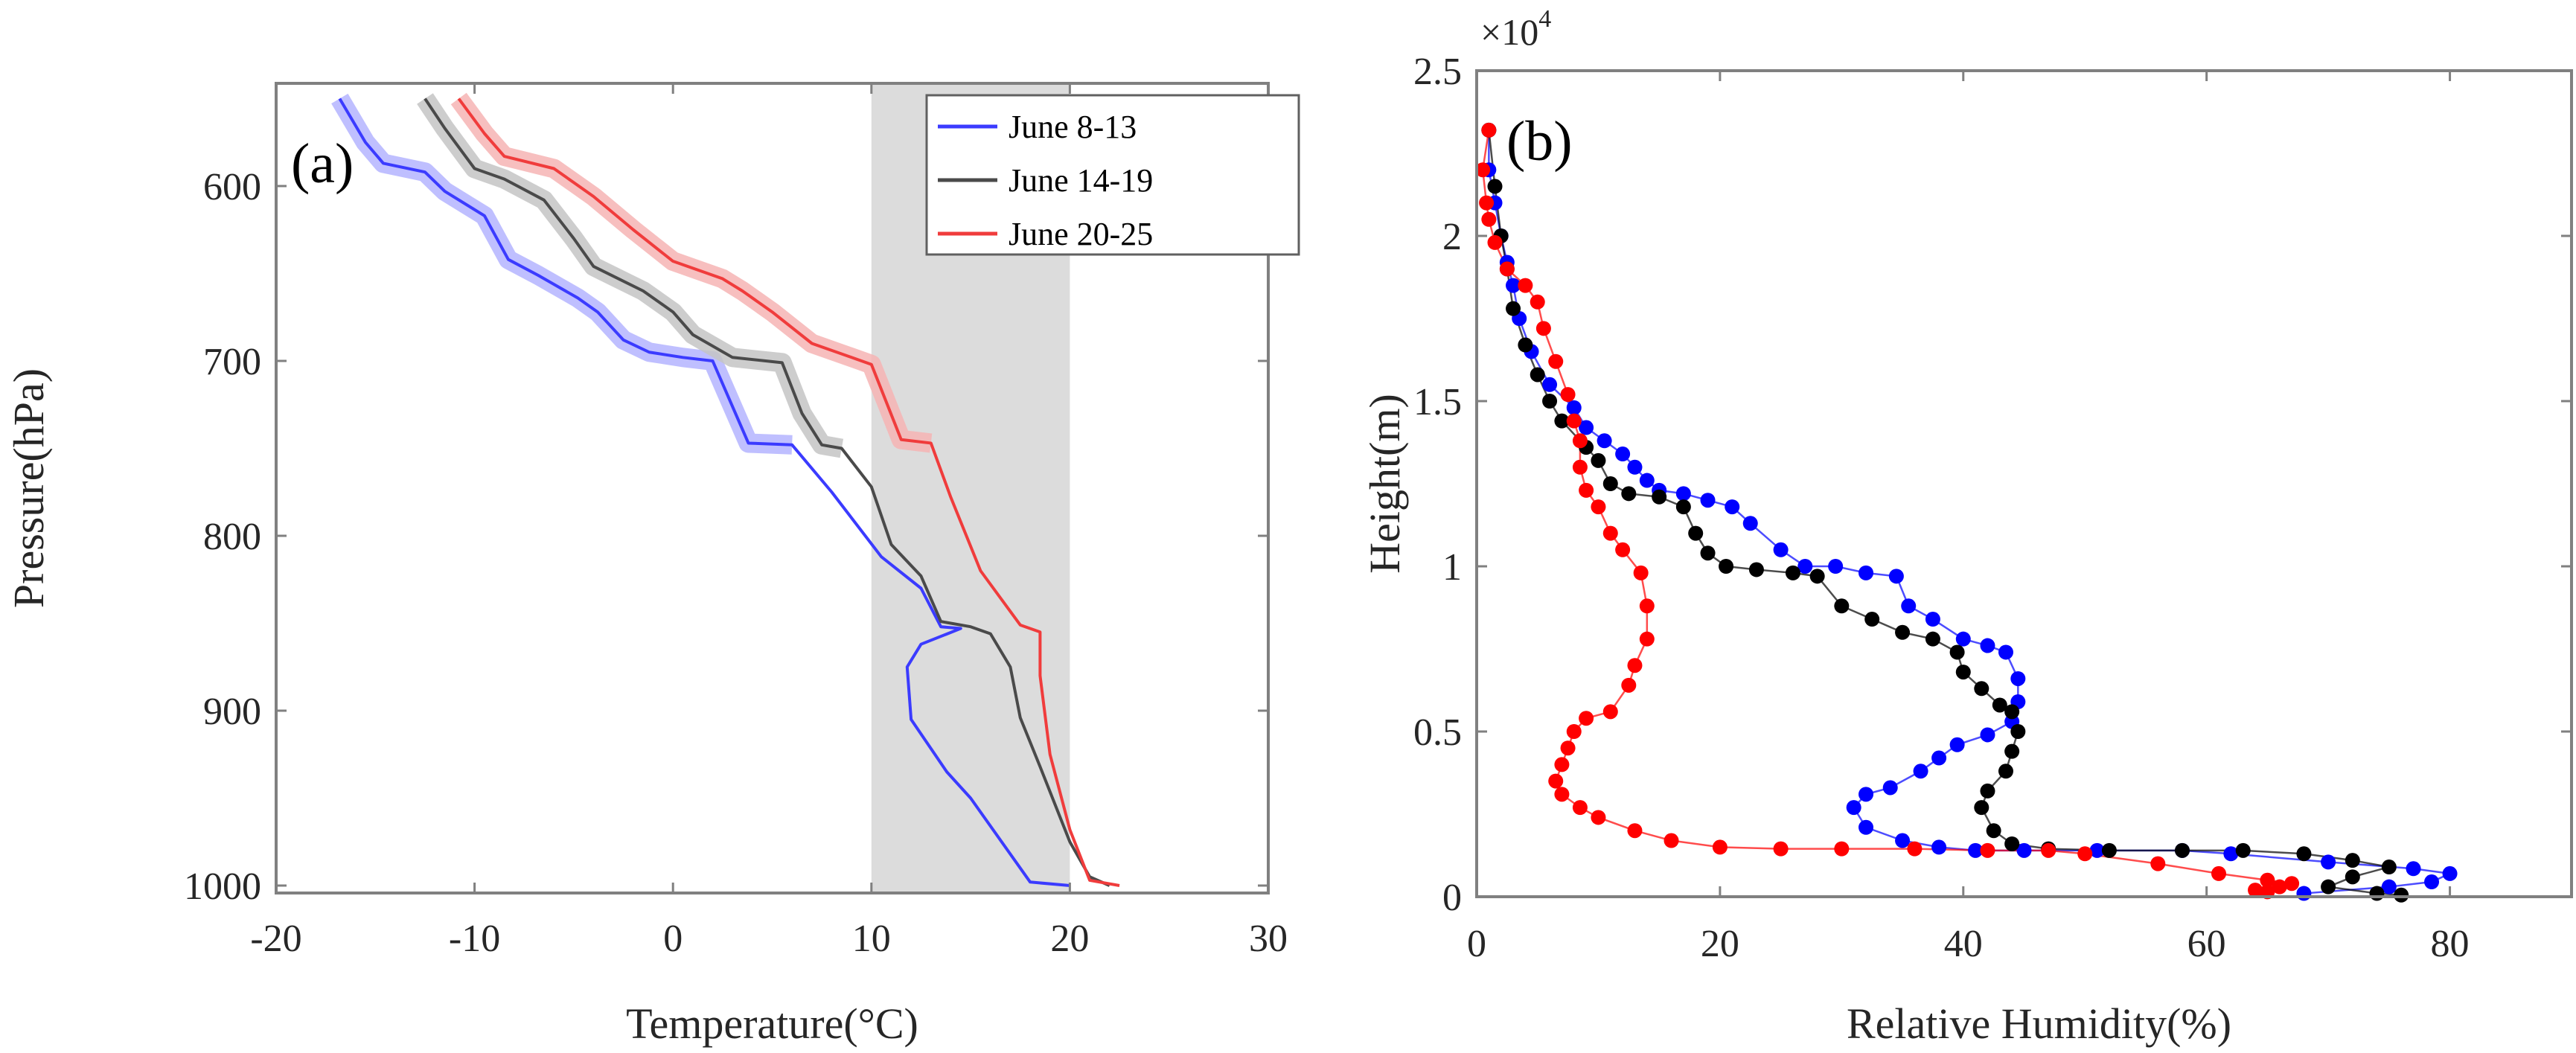 This screenshot has width=2576, height=1053. What do you see at coordinates (232, 712) in the screenshot?
I see `y-tick-label: 900` at bounding box center [232, 712].